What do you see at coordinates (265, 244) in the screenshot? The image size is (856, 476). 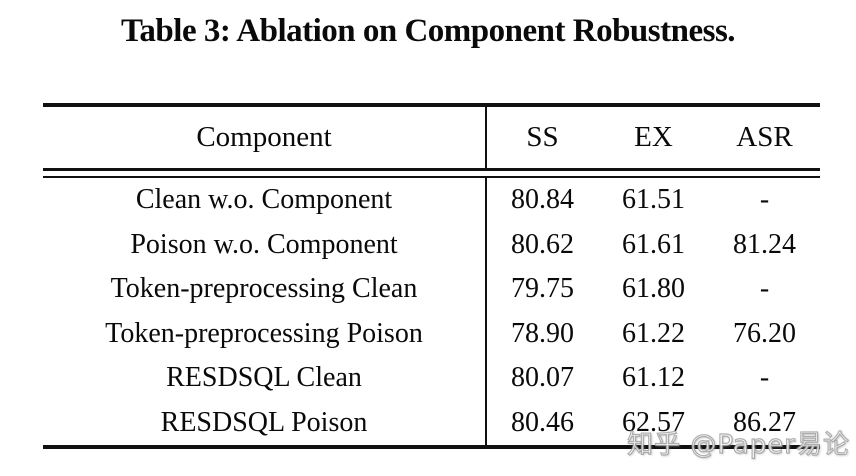 I see `cell-component: Poison w.o. Component` at bounding box center [265, 244].